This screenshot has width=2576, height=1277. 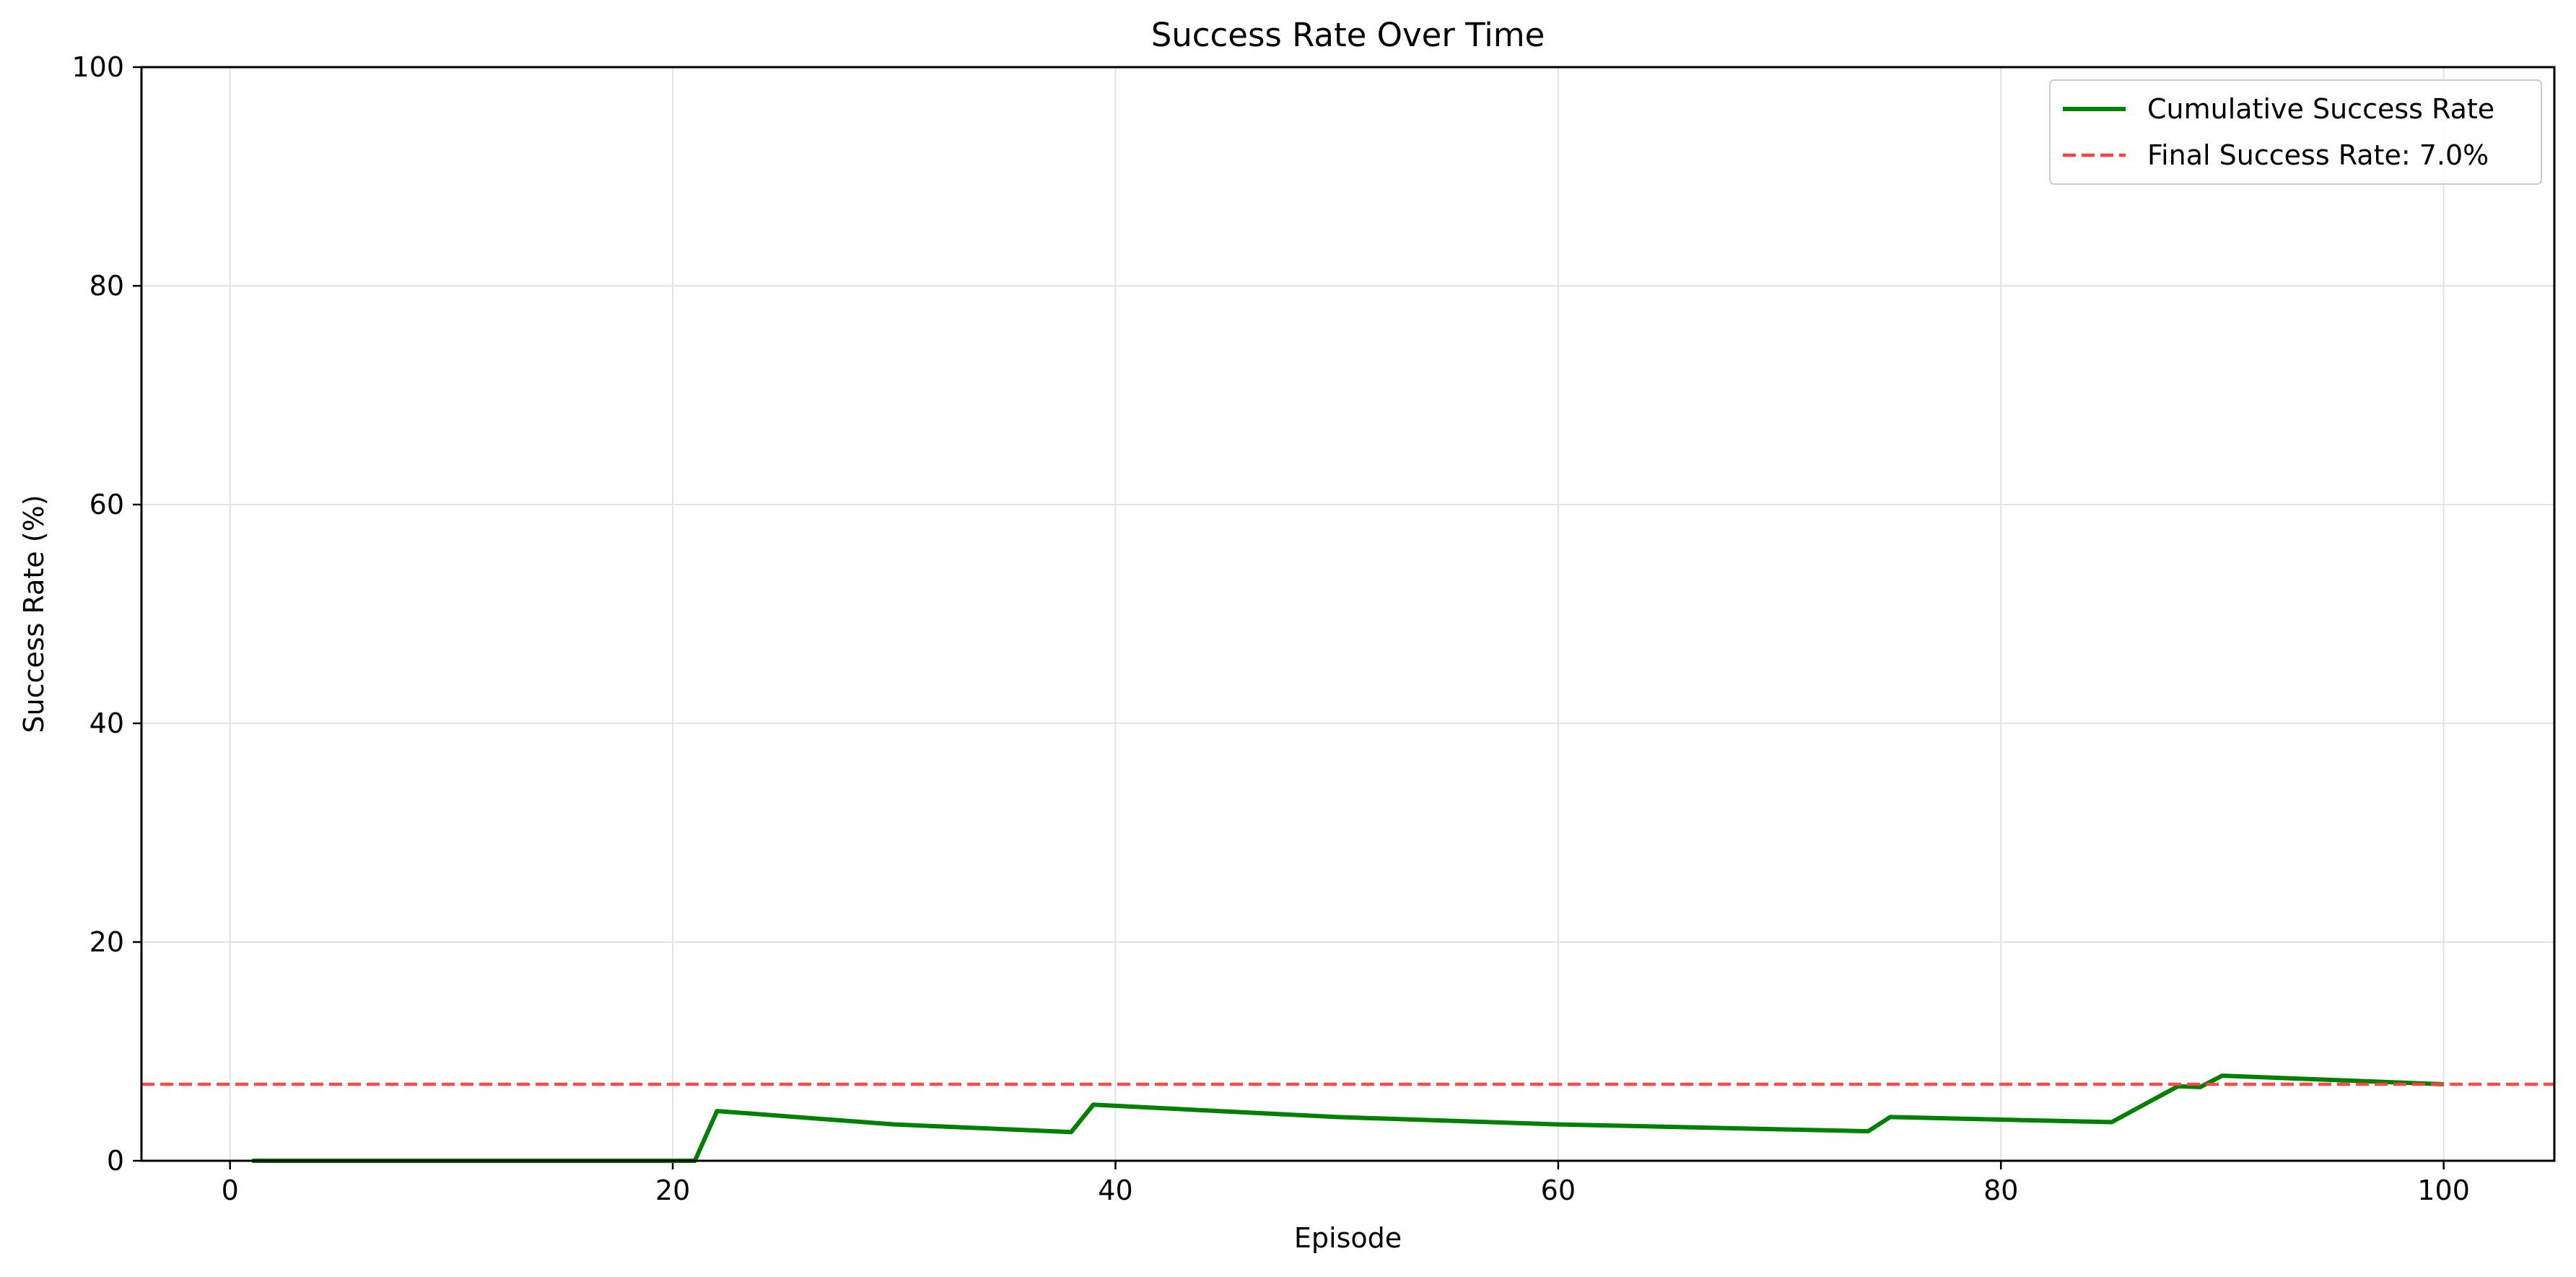 What do you see at coordinates (672, 1190) in the screenshot?
I see `x-tick-label: 20` at bounding box center [672, 1190].